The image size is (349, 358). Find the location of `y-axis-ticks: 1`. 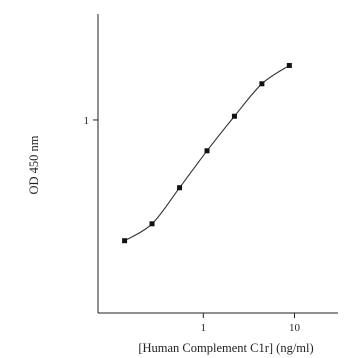

y-axis-ticks: 1 is located at coordinates (91, 121).